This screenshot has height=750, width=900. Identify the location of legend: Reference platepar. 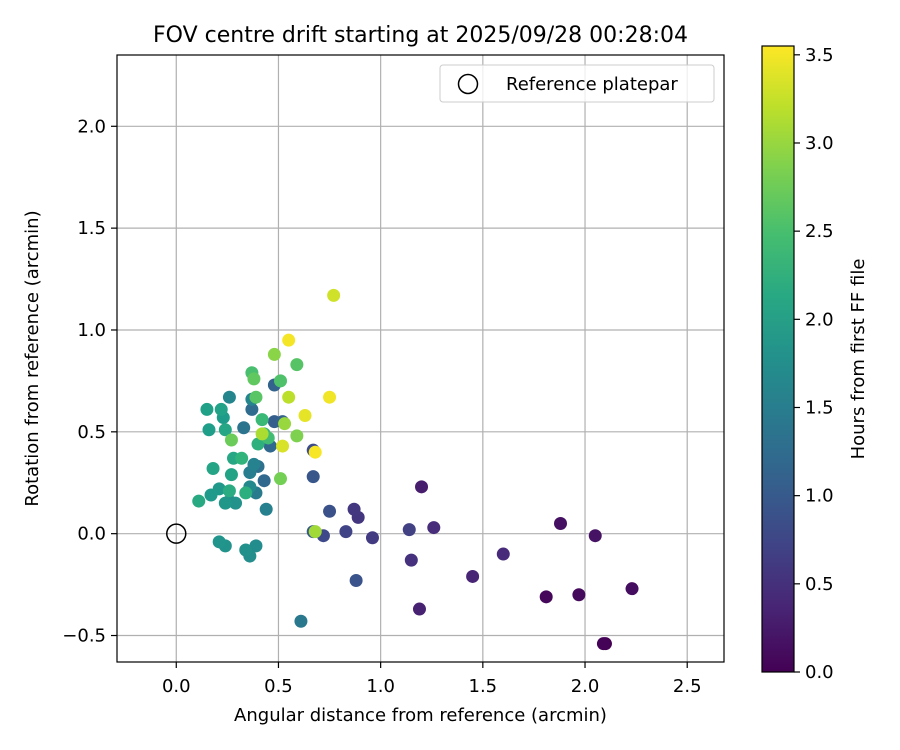
(577, 83).